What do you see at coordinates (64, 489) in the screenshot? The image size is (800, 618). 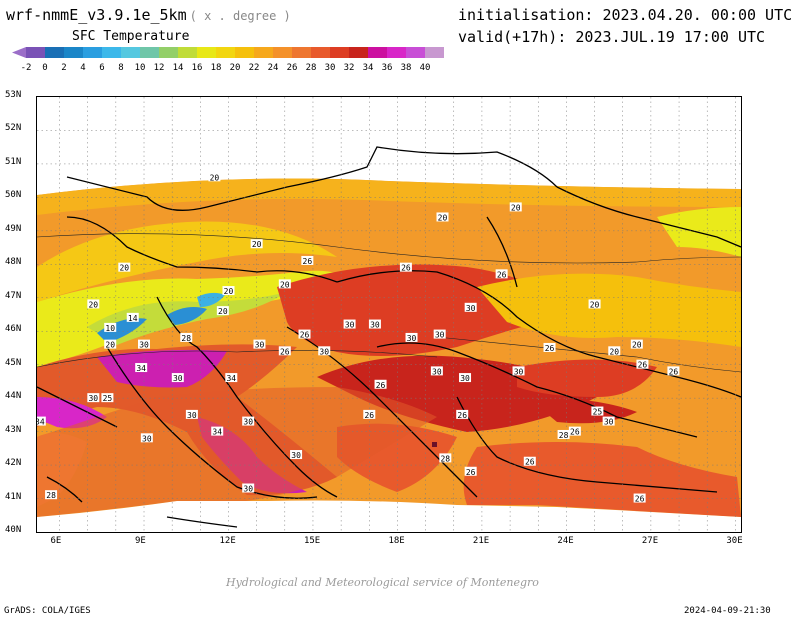 I see `corsica` at bounding box center [64, 489].